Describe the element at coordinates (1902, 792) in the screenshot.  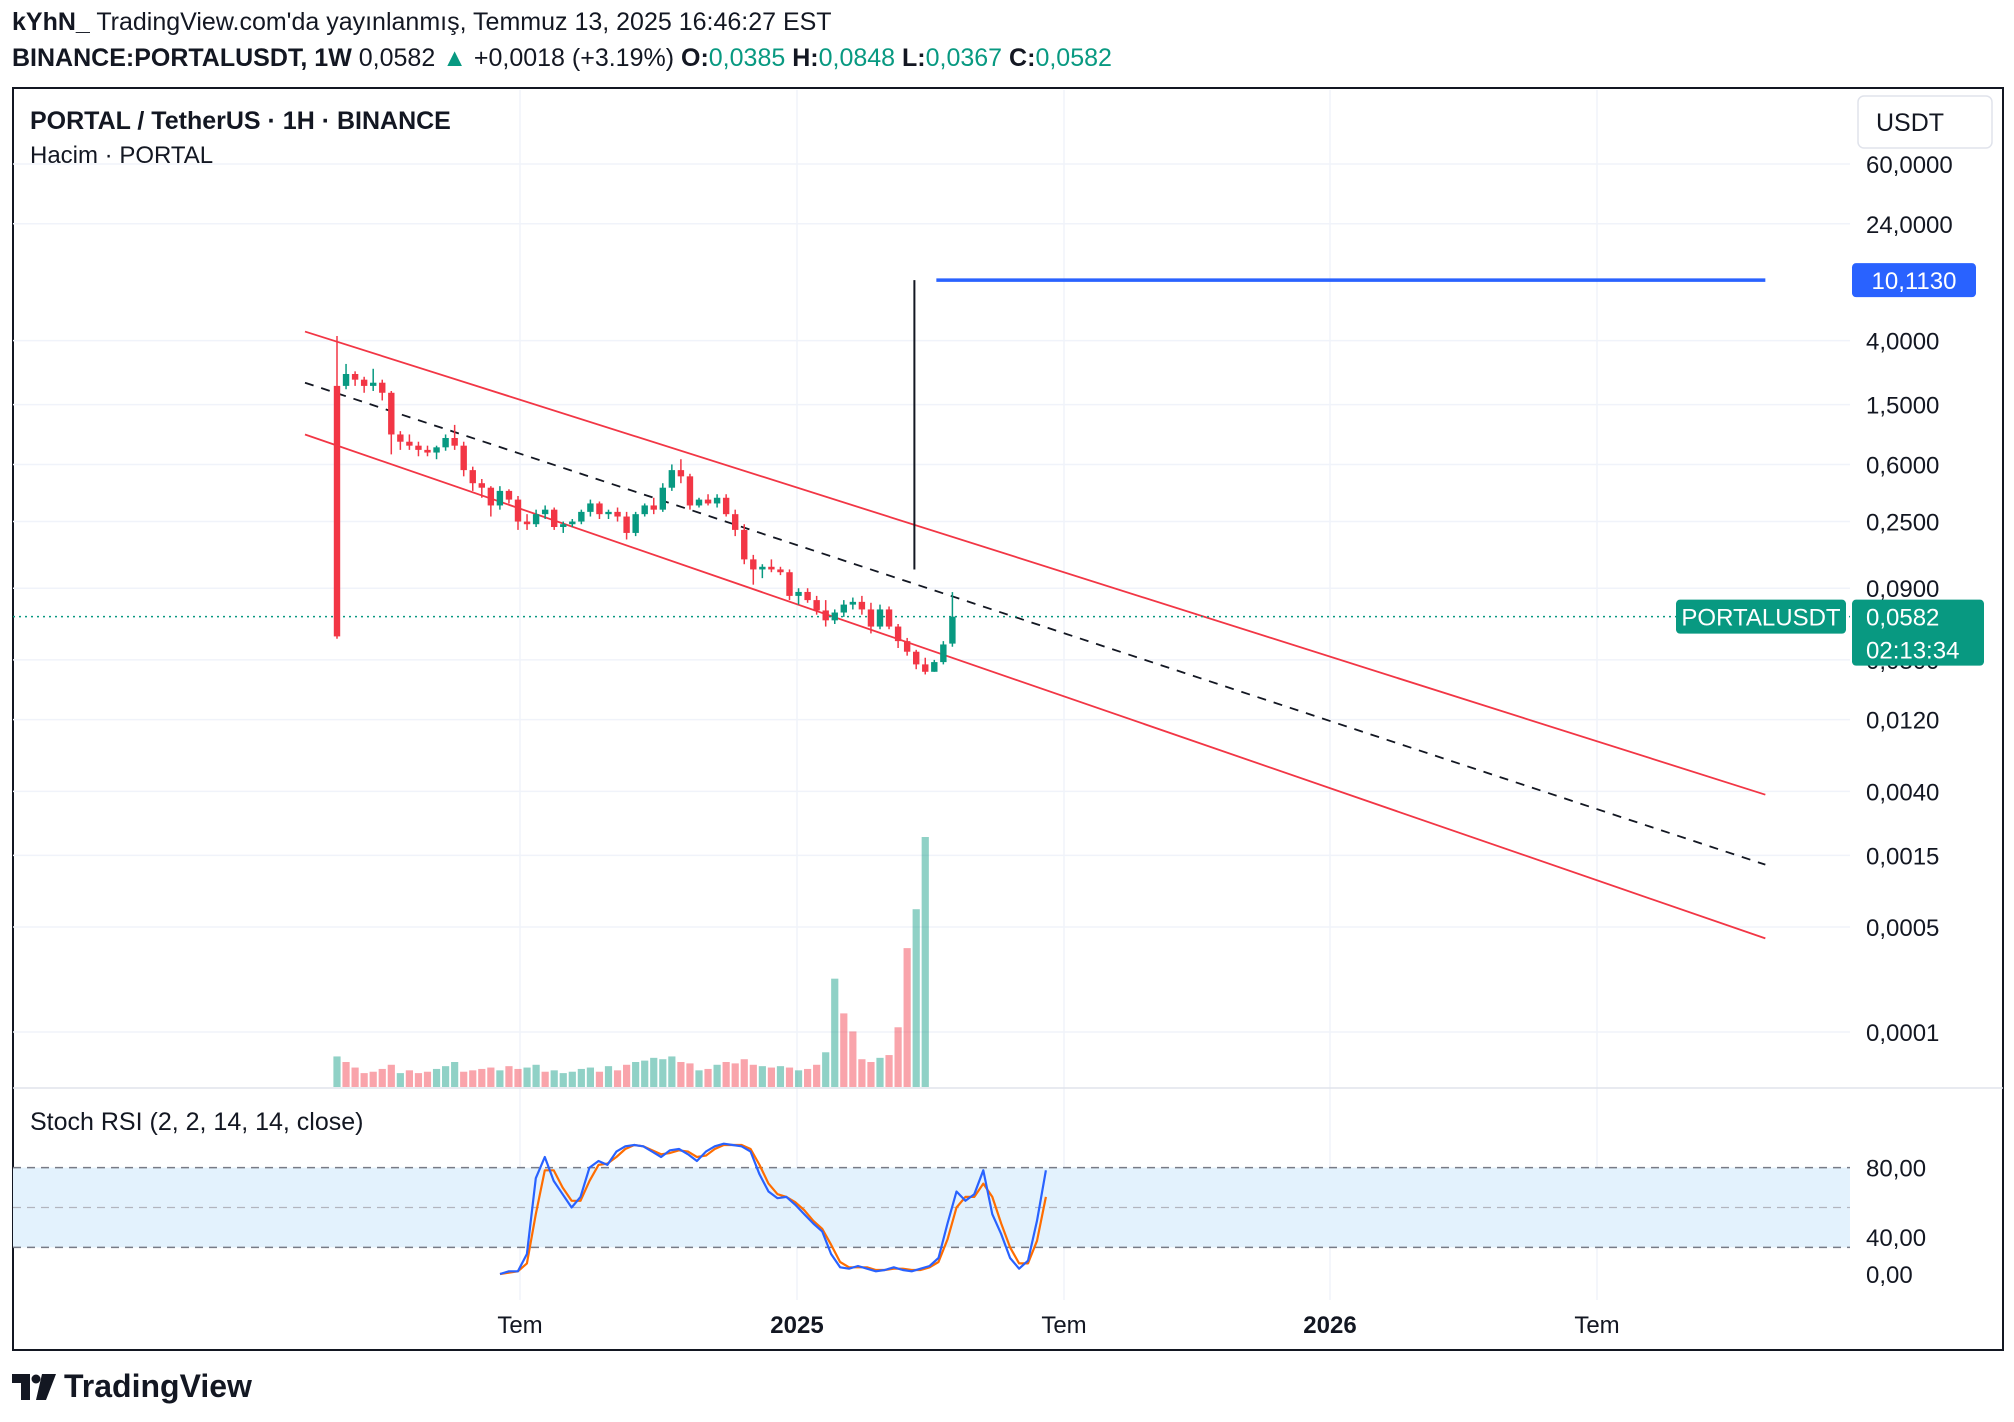
I see `price-tick-label: 0,0040` at that location.